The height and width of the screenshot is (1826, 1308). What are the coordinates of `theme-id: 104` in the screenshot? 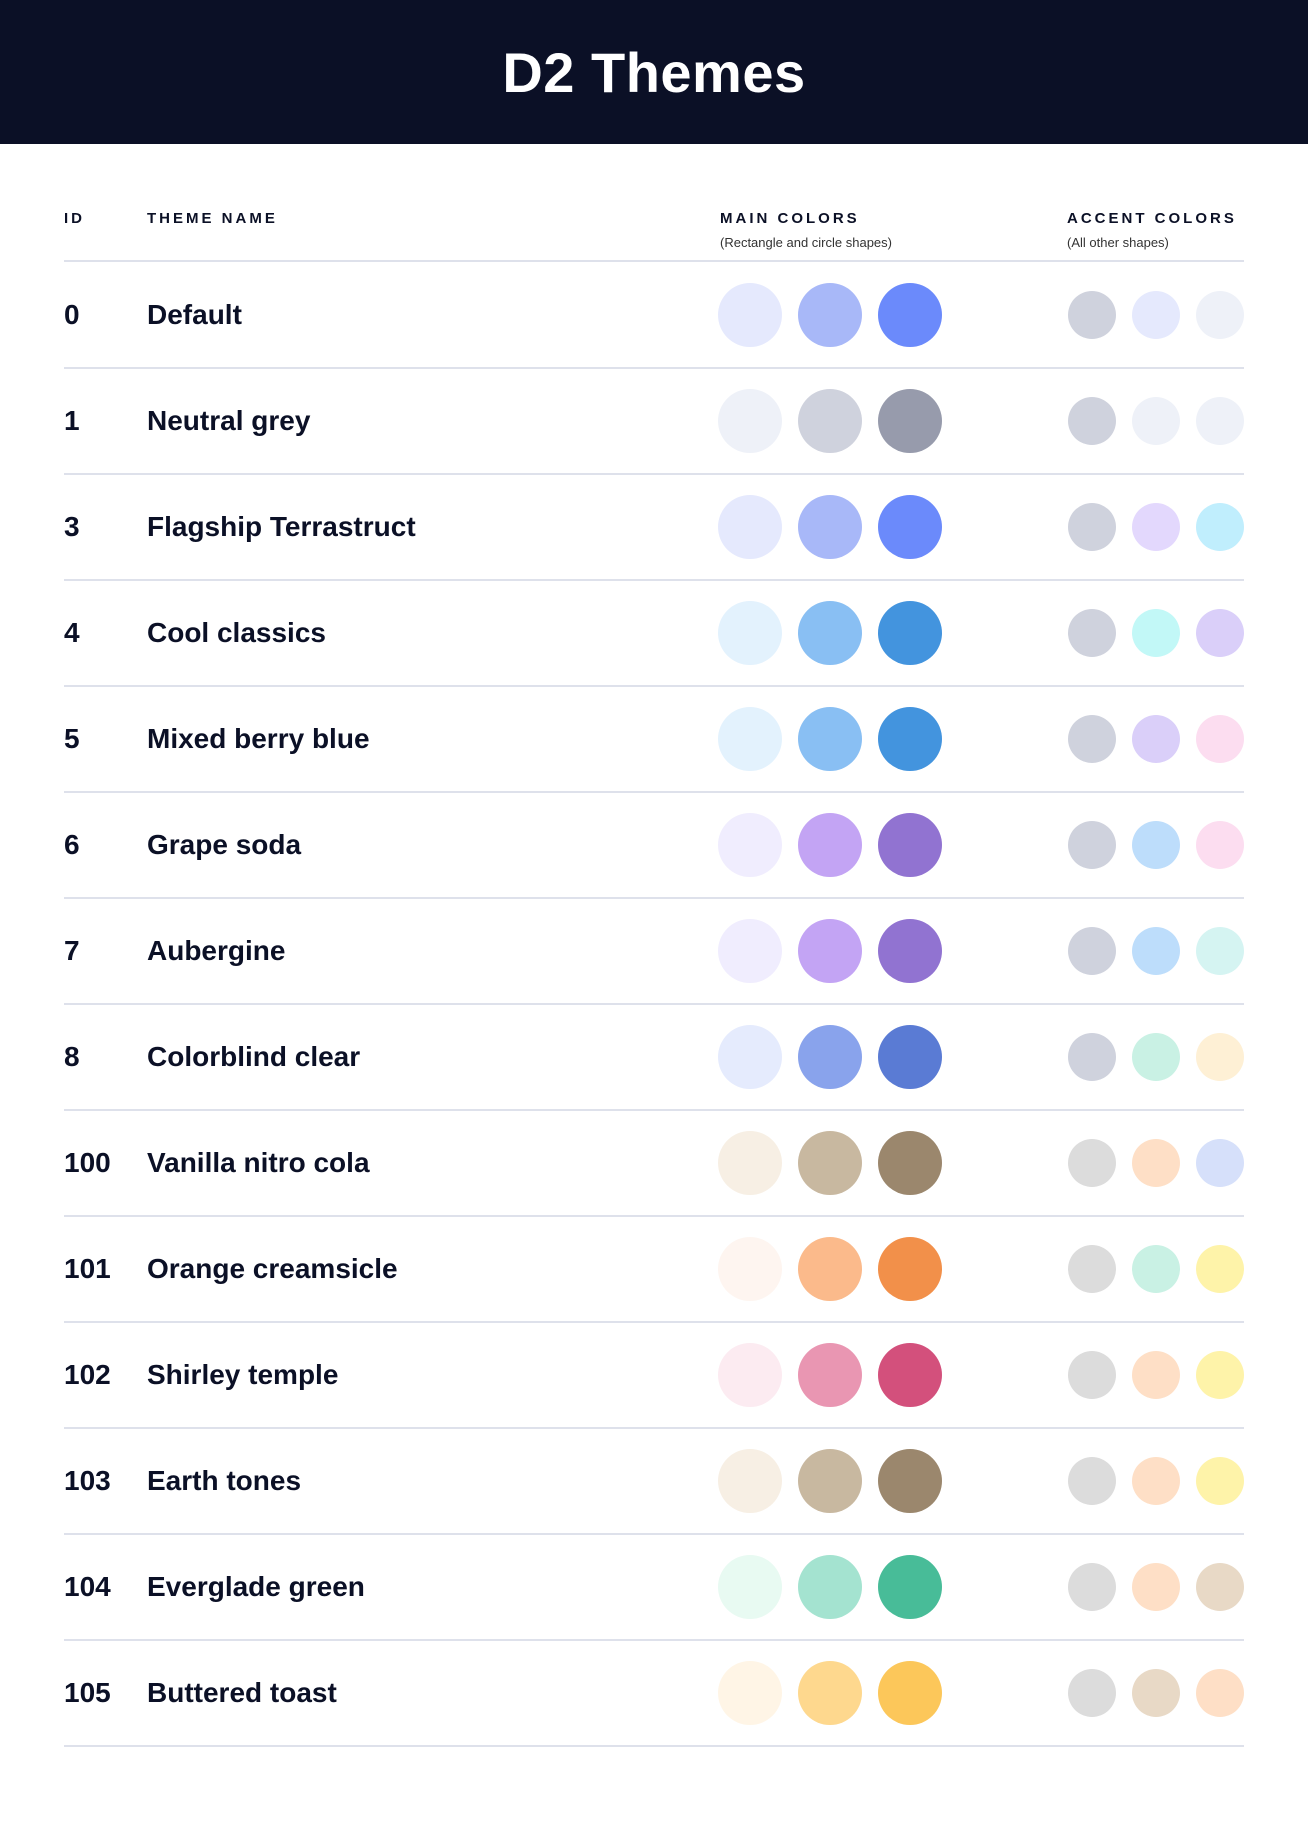 It's located at (87, 1586).